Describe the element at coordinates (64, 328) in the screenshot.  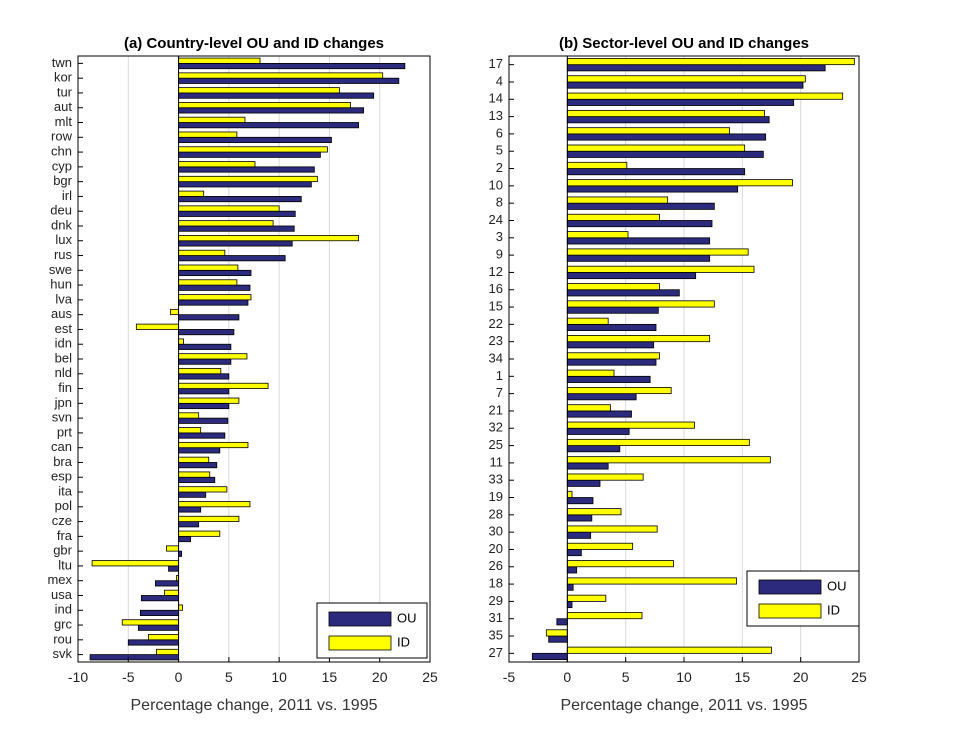
I see `category-label: est` at that location.